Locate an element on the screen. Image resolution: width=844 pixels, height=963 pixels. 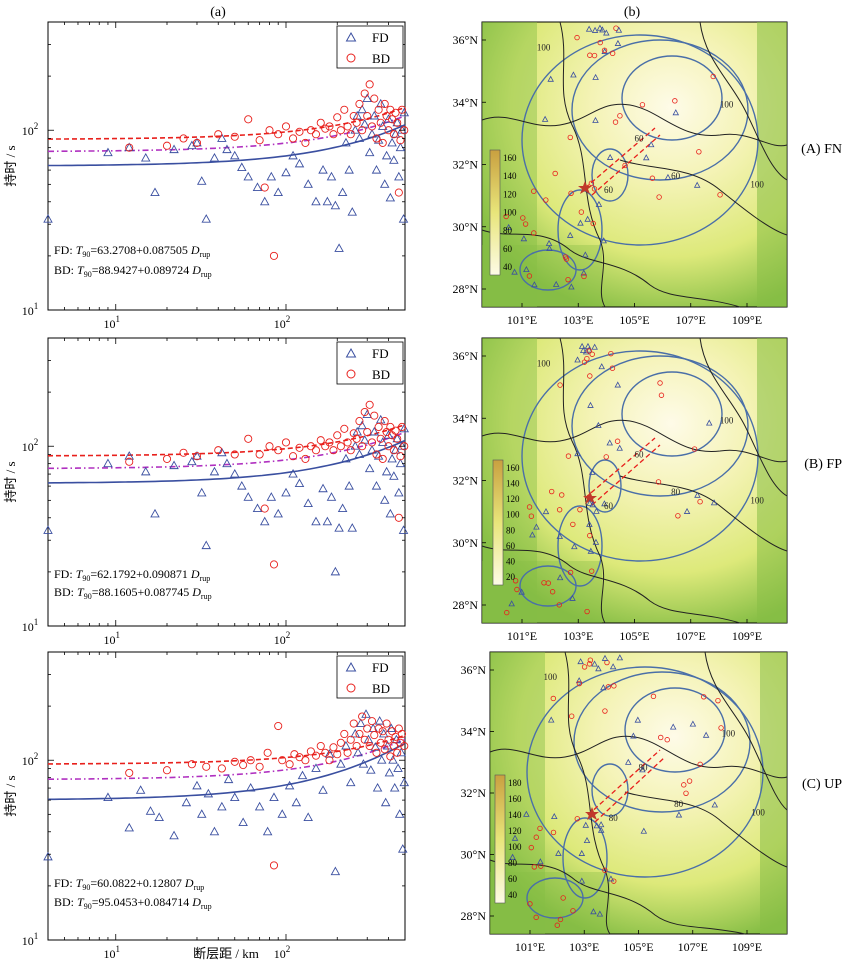
legend-bd-symbol is located at coordinates (351, 58).